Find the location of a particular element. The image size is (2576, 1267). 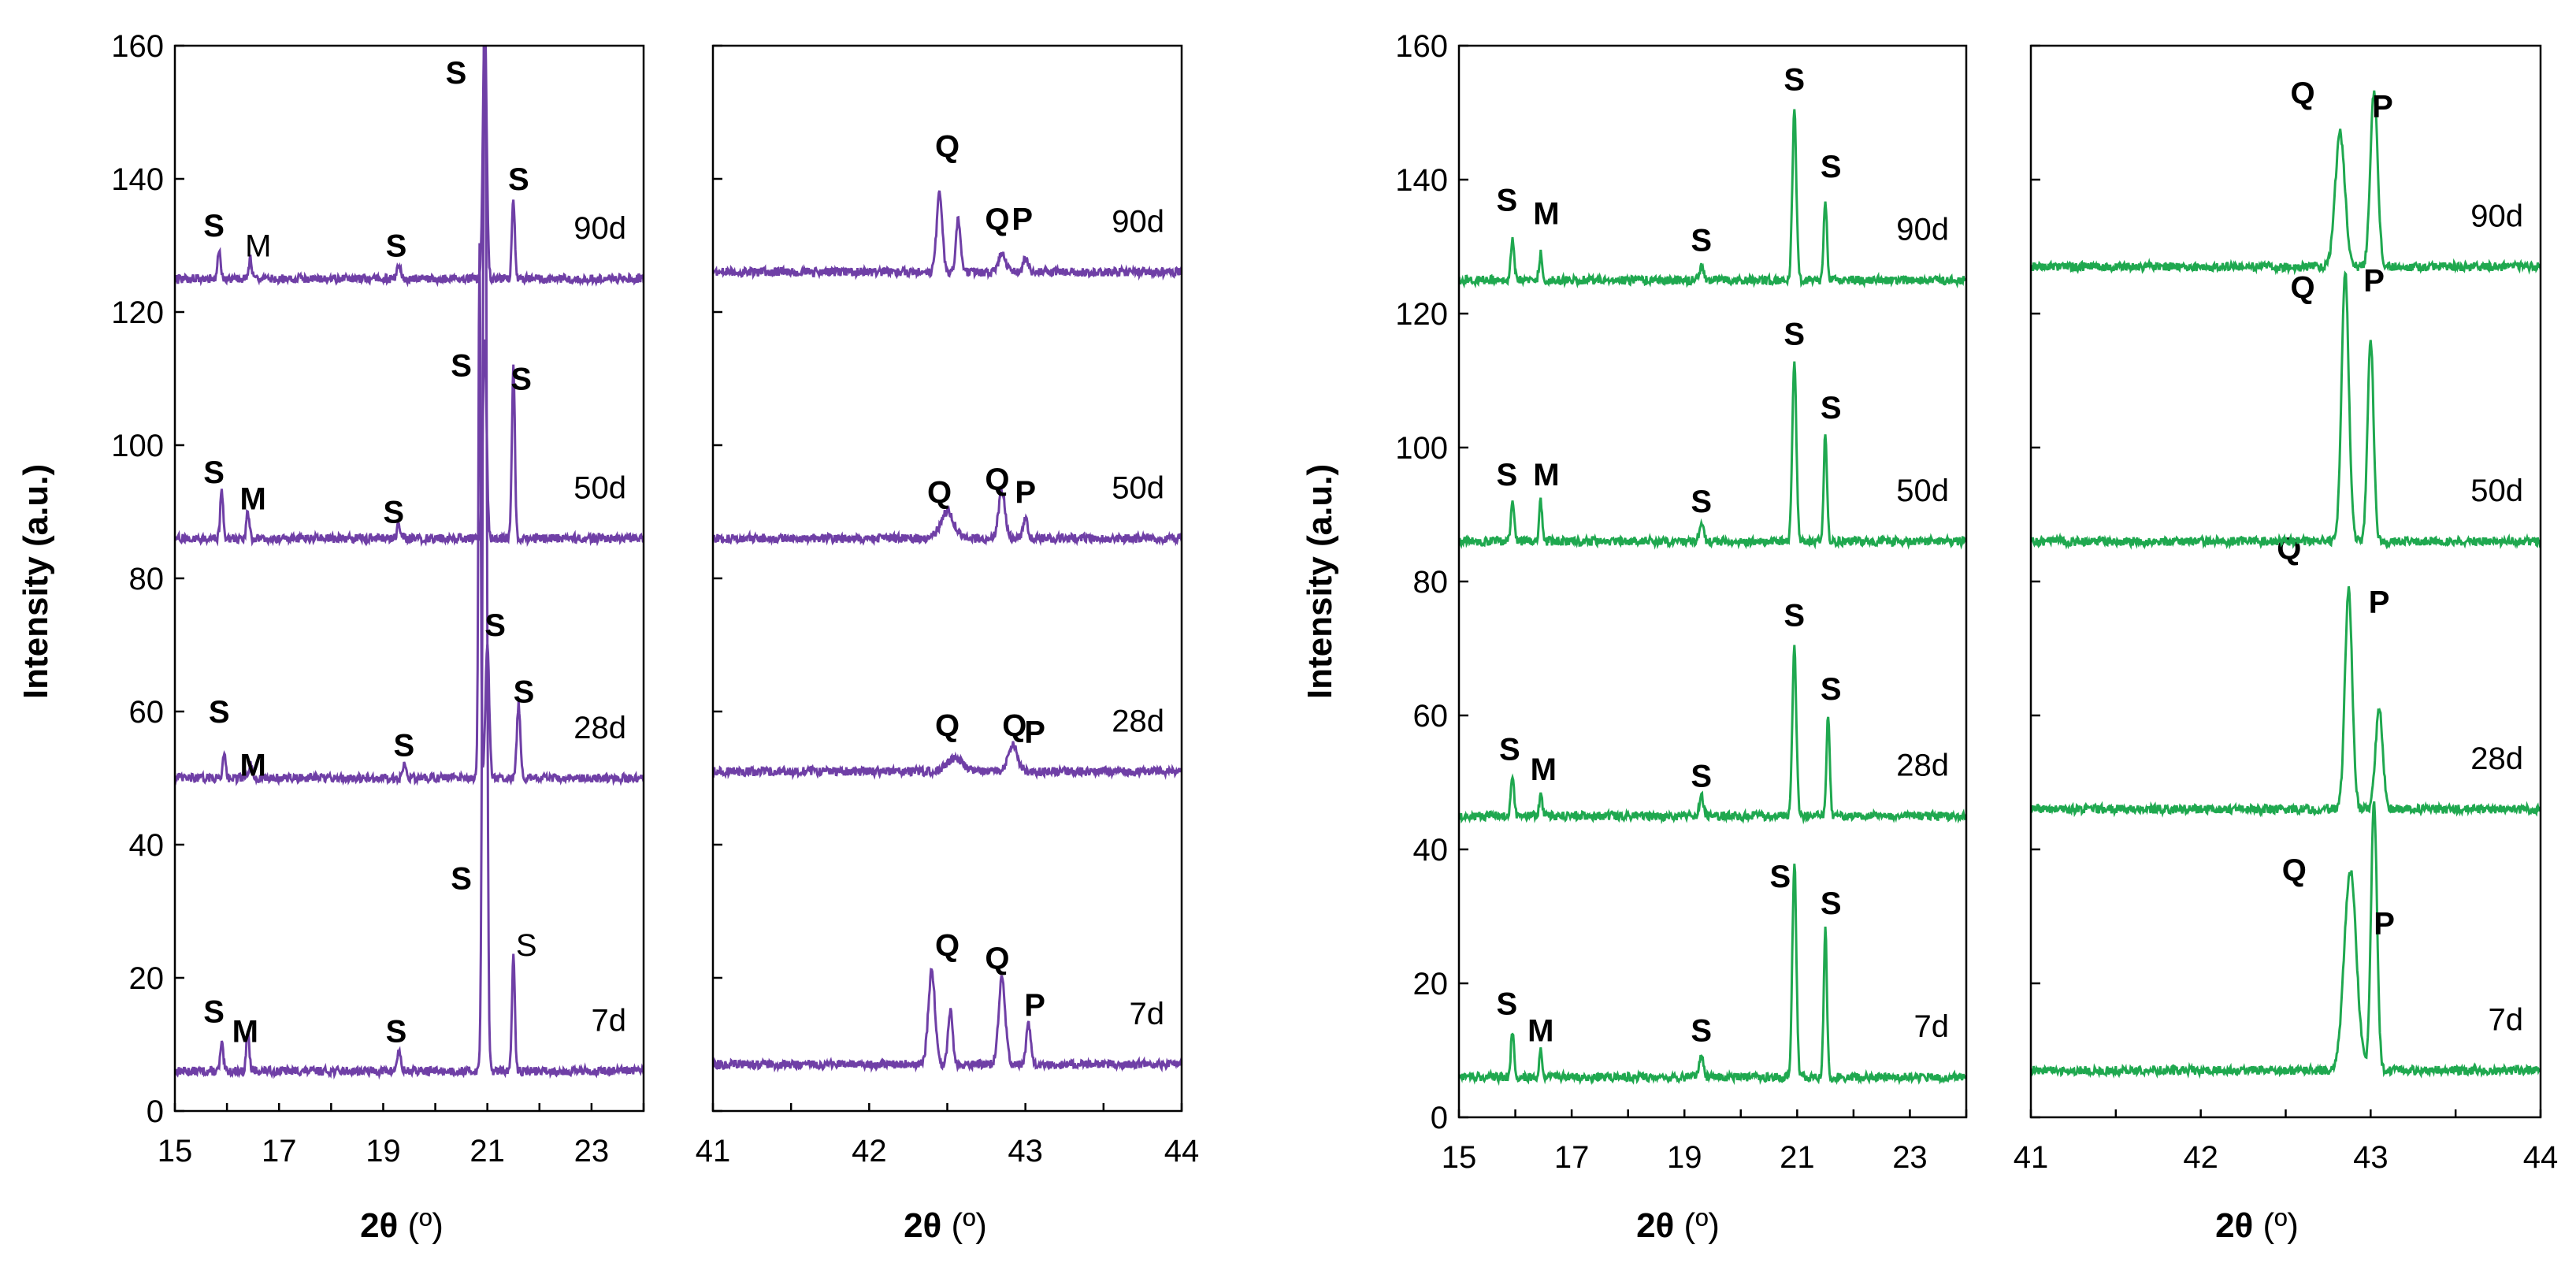

x-axis-title-1: 2θ (º) is located at coordinates (402, 1225).